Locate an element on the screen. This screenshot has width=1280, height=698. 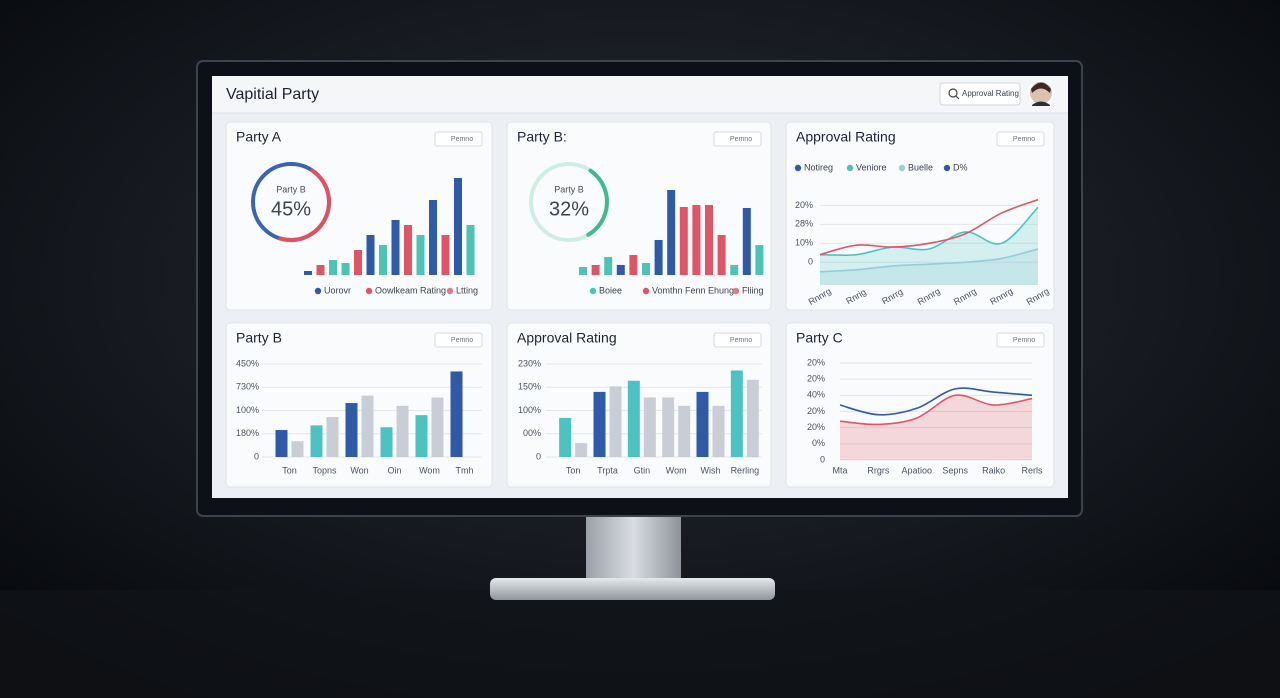
y-tick-label: 230% is located at coordinates (529, 363).